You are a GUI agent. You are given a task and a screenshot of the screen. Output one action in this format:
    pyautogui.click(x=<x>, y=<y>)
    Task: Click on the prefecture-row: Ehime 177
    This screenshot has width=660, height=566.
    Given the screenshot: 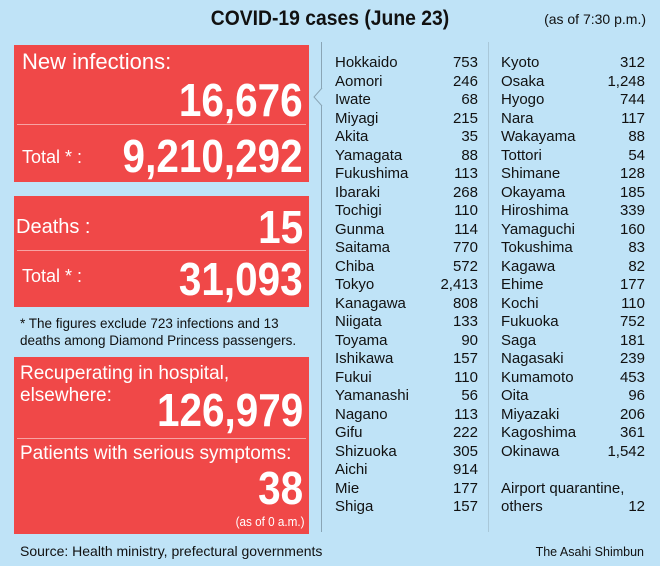 What is the action you would take?
    pyautogui.click(x=573, y=285)
    